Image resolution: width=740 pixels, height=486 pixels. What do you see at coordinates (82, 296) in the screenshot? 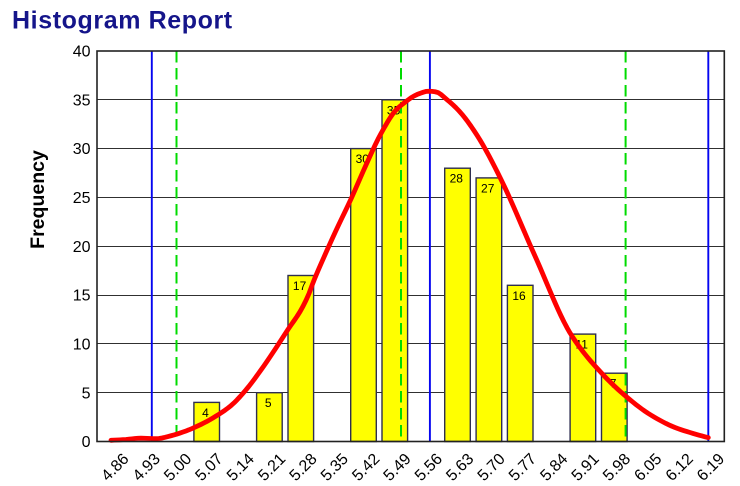
I see `svg-text: 15` at bounding box center [82, 296].